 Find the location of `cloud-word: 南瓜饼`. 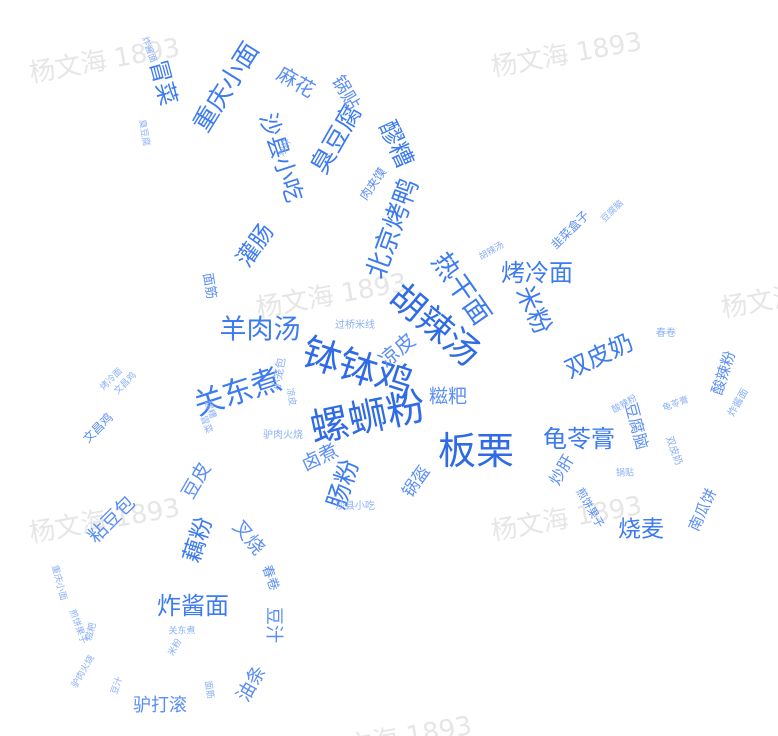

cloud-word: 南瓜饼 is located at coordinates (702, 509).